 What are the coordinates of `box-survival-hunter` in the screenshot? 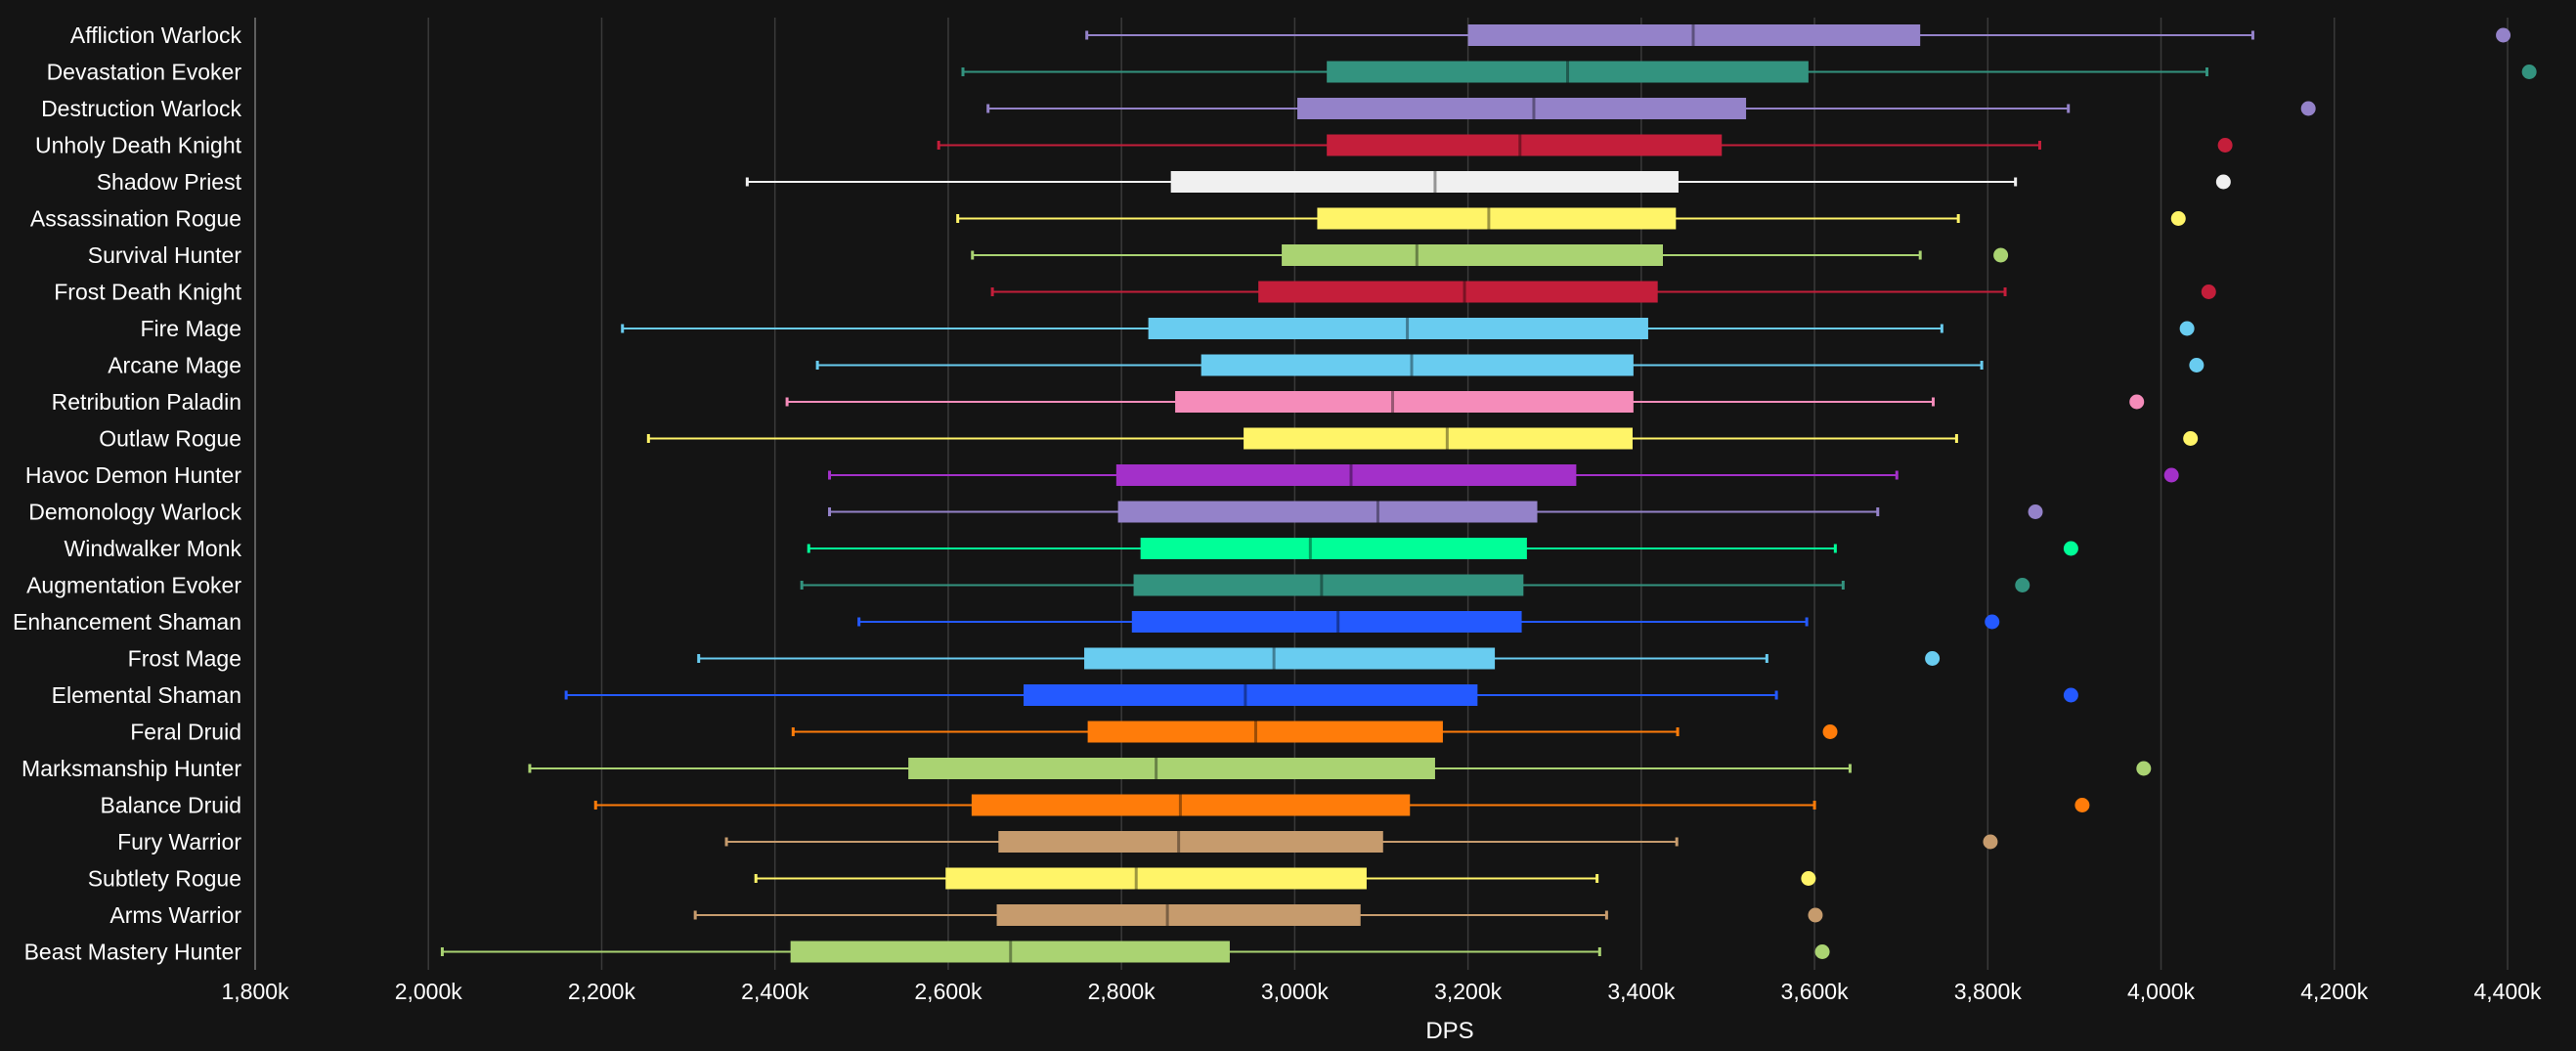 It's located at (1490, 255).